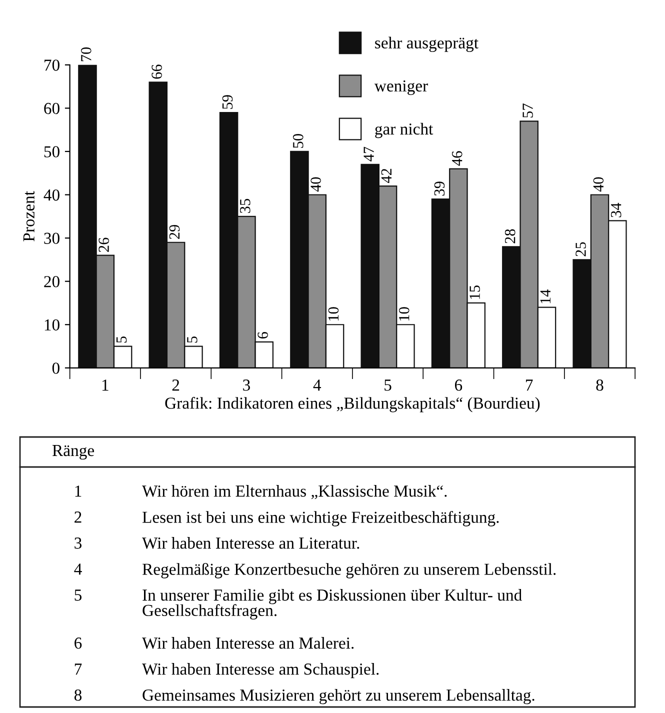 The height and width of the screenshot is (713, 665). Describe the element at coordinates (458, 385) in the screenshot. I see `x-tick-label: 6` at that location.